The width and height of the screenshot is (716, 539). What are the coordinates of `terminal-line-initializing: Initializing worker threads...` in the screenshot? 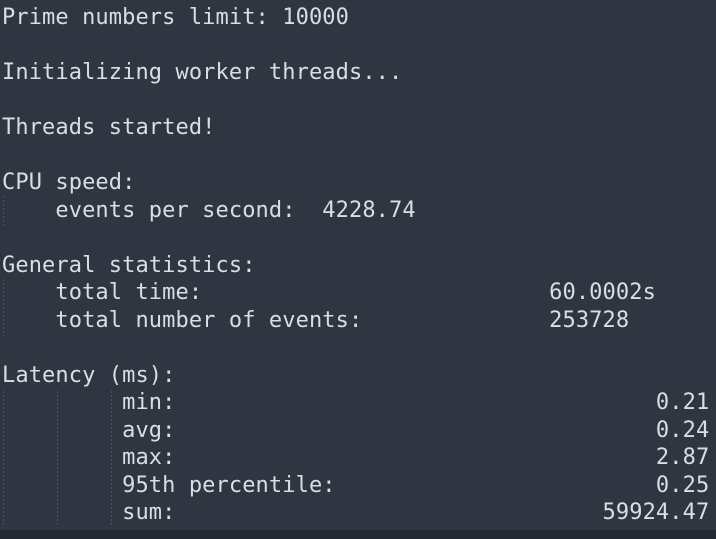 It's located at (202, 72).